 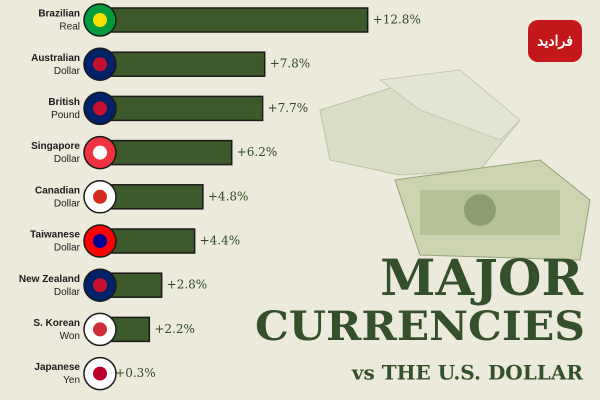 I want to click on chart-title-line2: CURRENCIES, so click(x=420, y=326).